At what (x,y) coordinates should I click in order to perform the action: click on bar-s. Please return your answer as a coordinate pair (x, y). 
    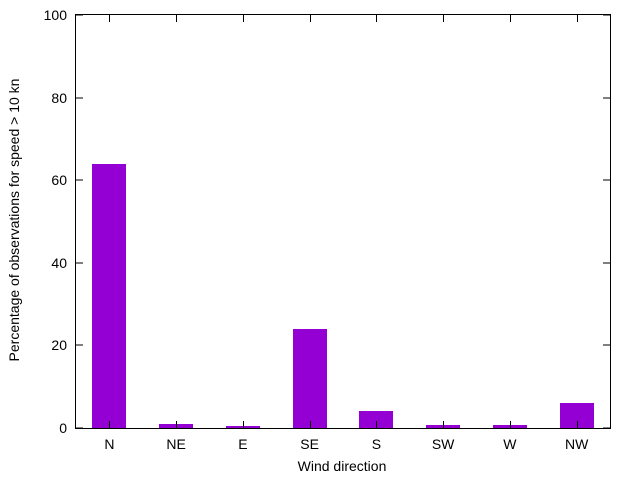
    Looking at the image, I should click on (376, 419).